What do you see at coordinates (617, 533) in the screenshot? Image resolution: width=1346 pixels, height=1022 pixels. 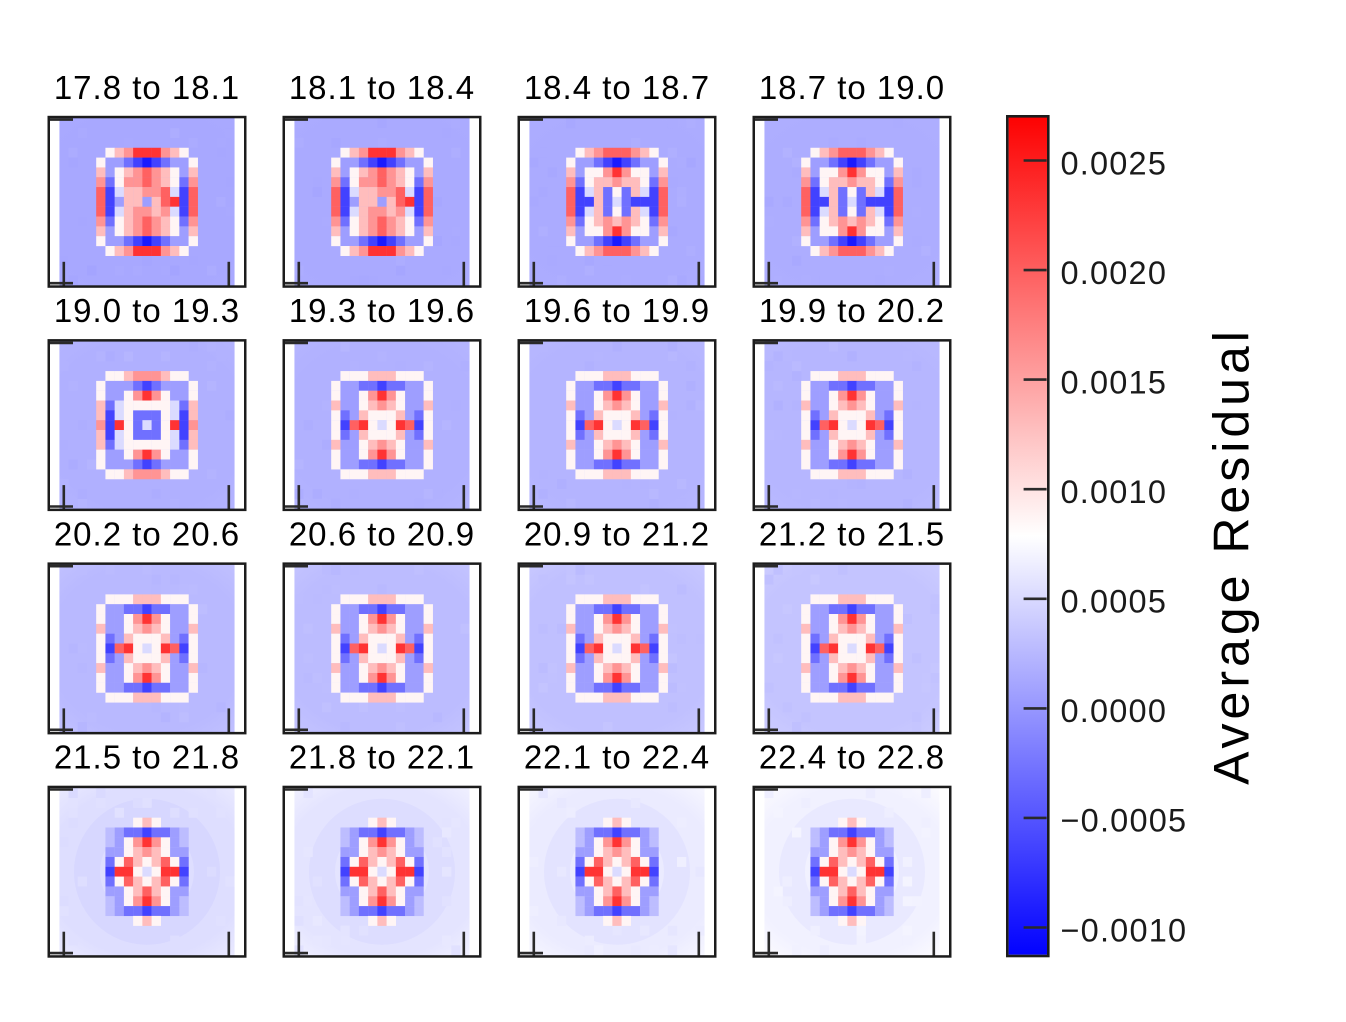 I see `svg-text: 20.9 to 21.2` at bounding box center [617, 533].